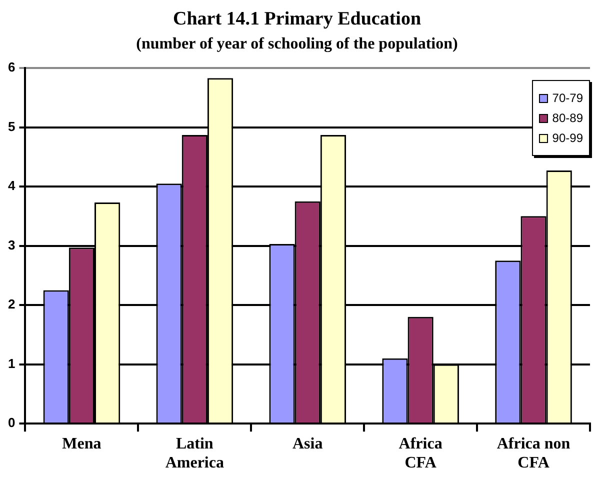  I want to click on chart-title: Chart 14.1 Primary Education, so click(297, 19).